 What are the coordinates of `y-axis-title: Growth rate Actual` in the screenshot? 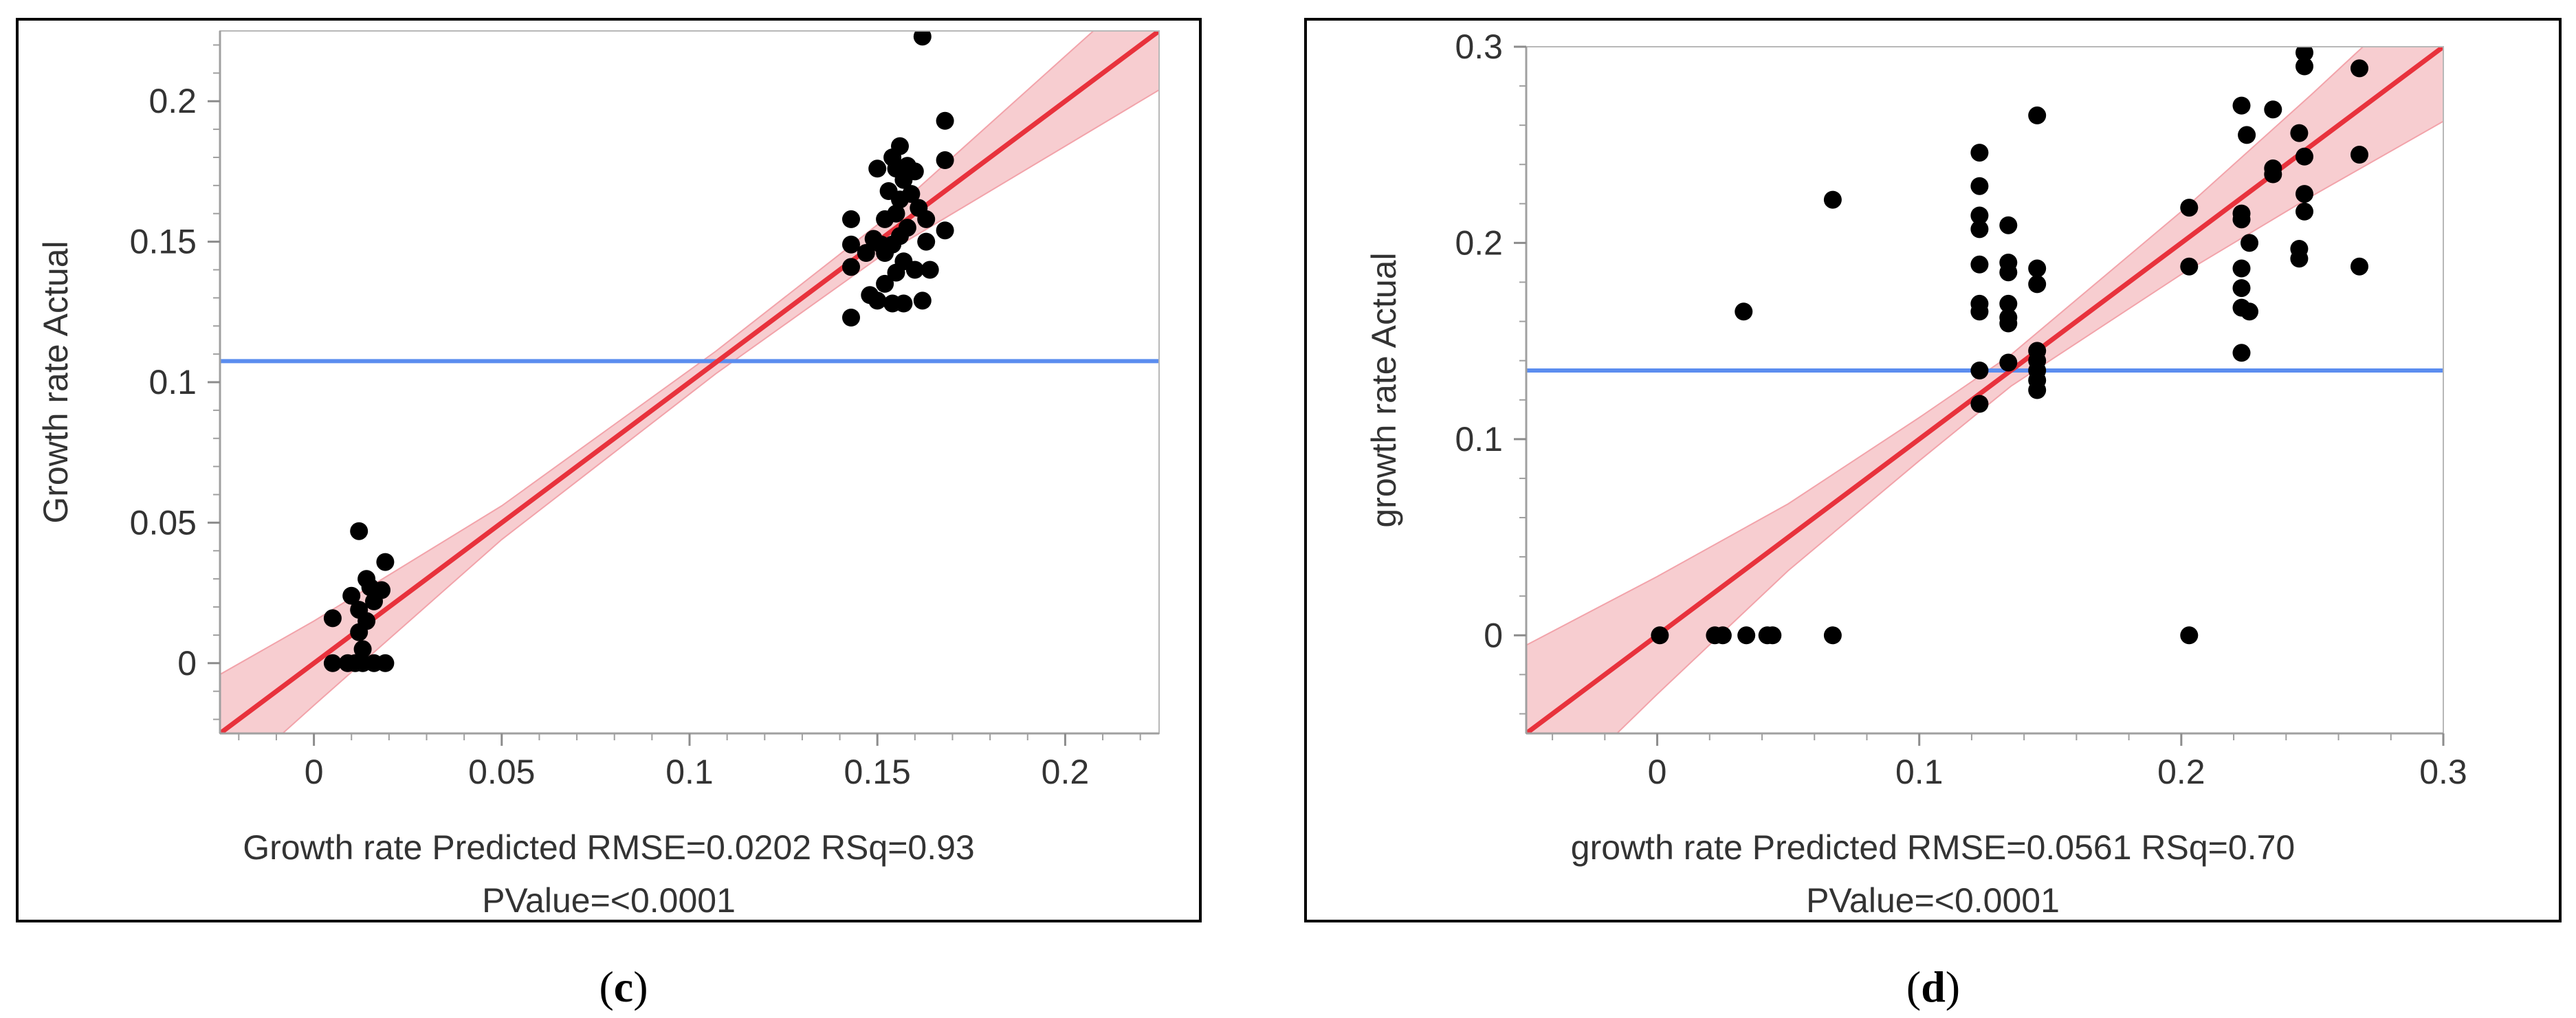 It's located at (55, 382).